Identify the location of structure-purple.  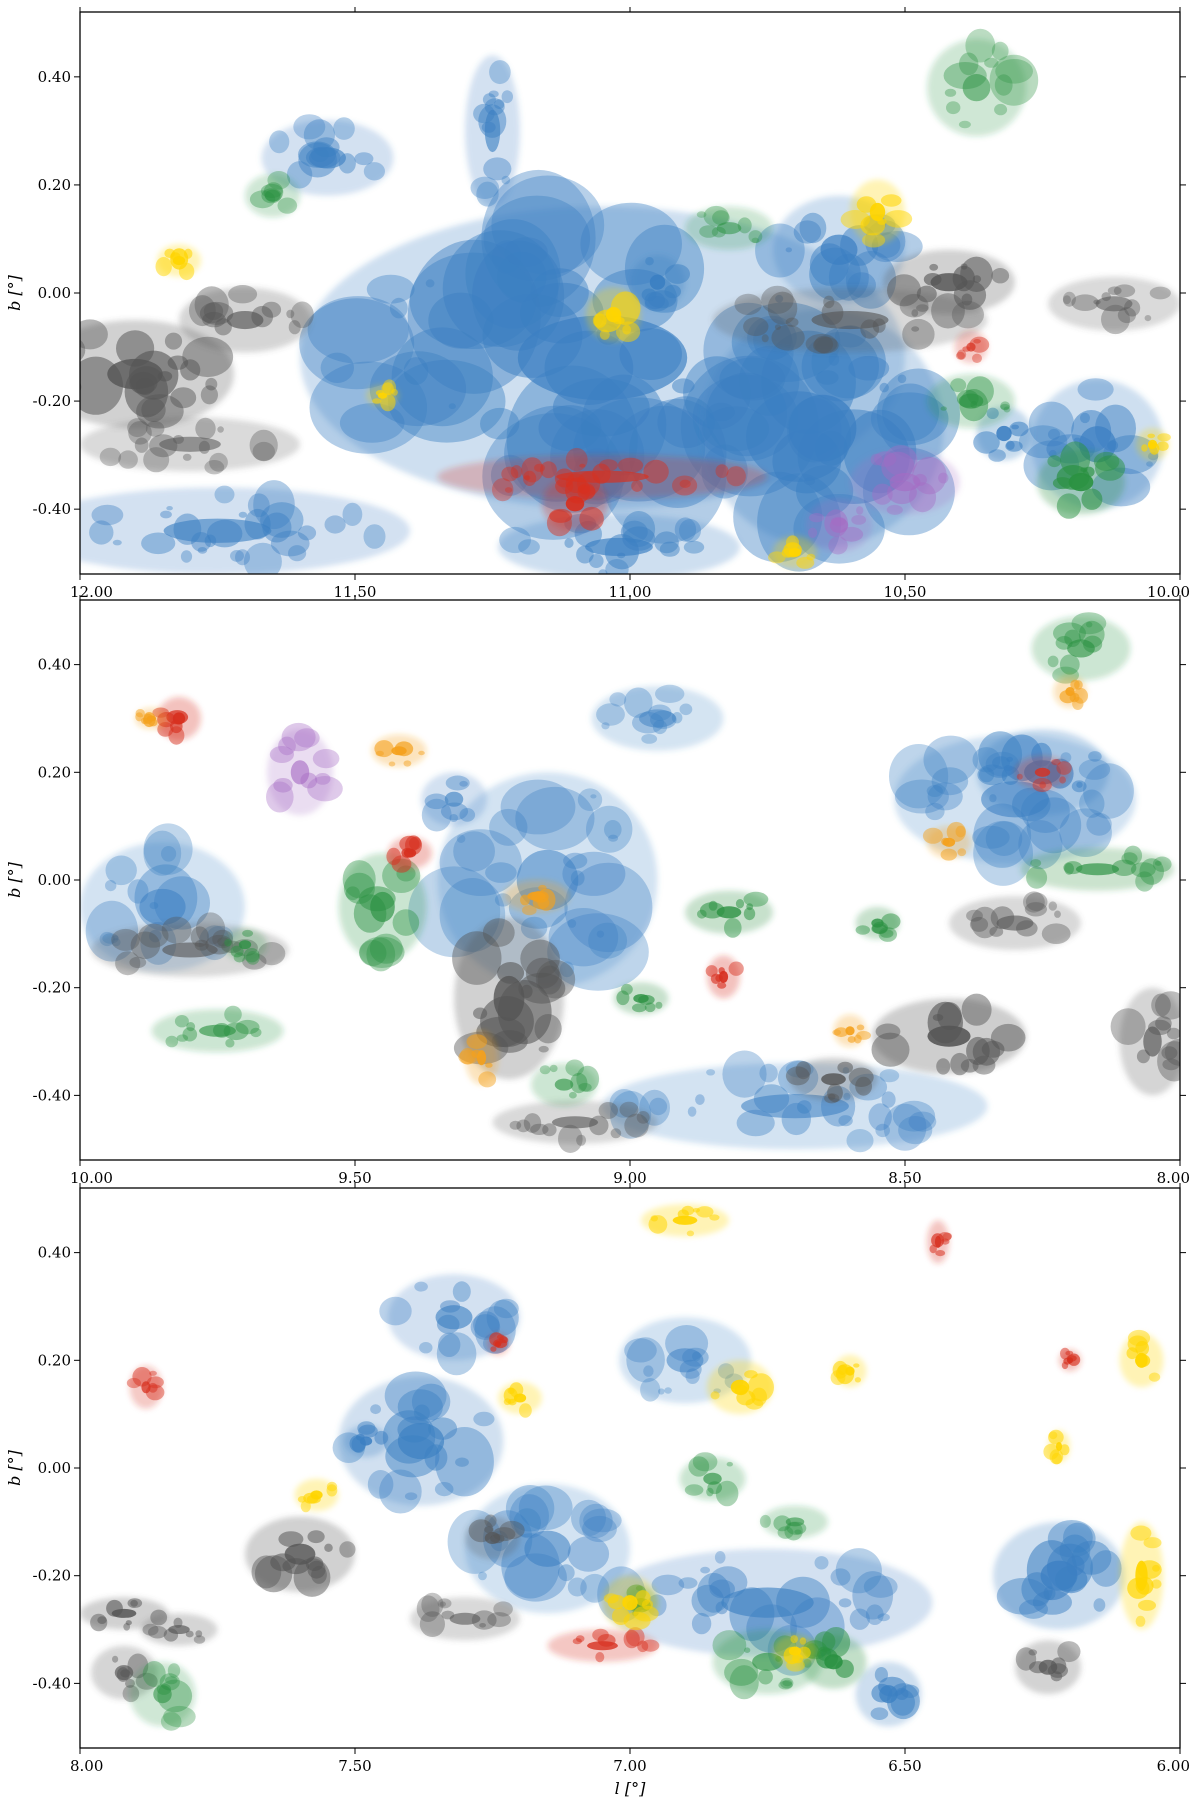
(304, 769).